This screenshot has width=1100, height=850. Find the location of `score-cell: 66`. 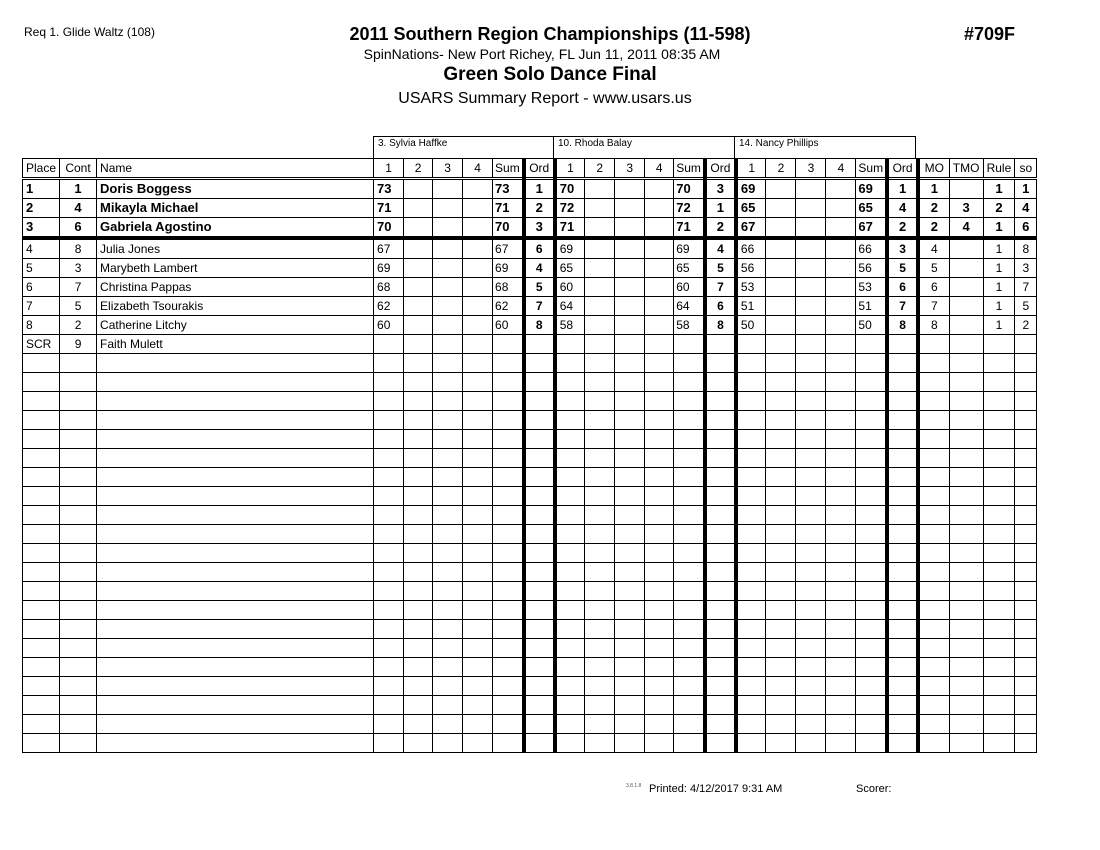

score-cell: 66 is located at coordinates (751, 248).